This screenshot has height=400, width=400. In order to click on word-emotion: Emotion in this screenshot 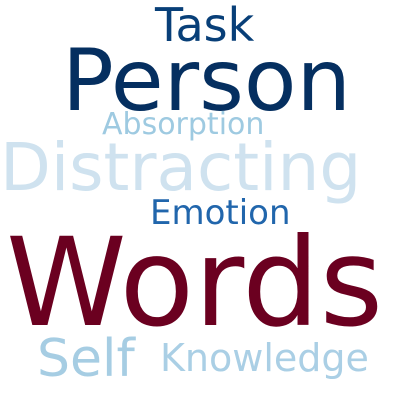, I will do `click(220, 213)`.